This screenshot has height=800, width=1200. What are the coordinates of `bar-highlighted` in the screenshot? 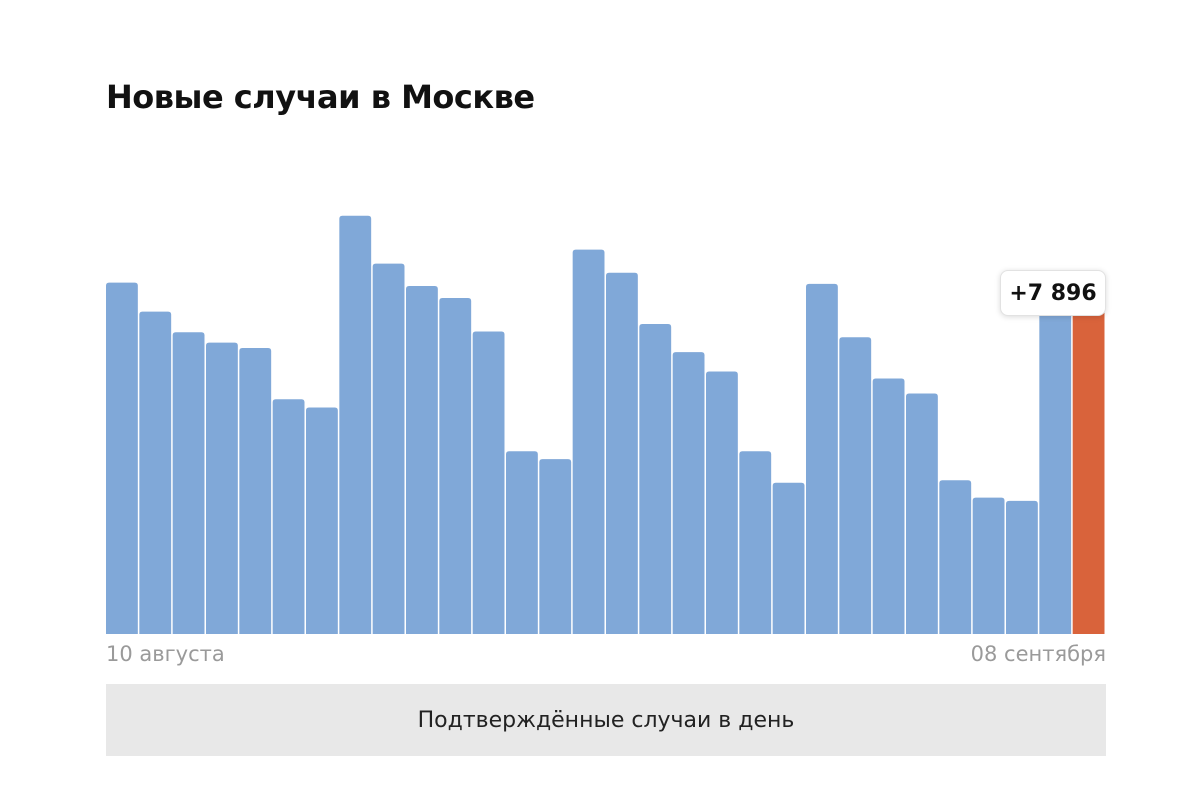 It's located at (1088, 470).